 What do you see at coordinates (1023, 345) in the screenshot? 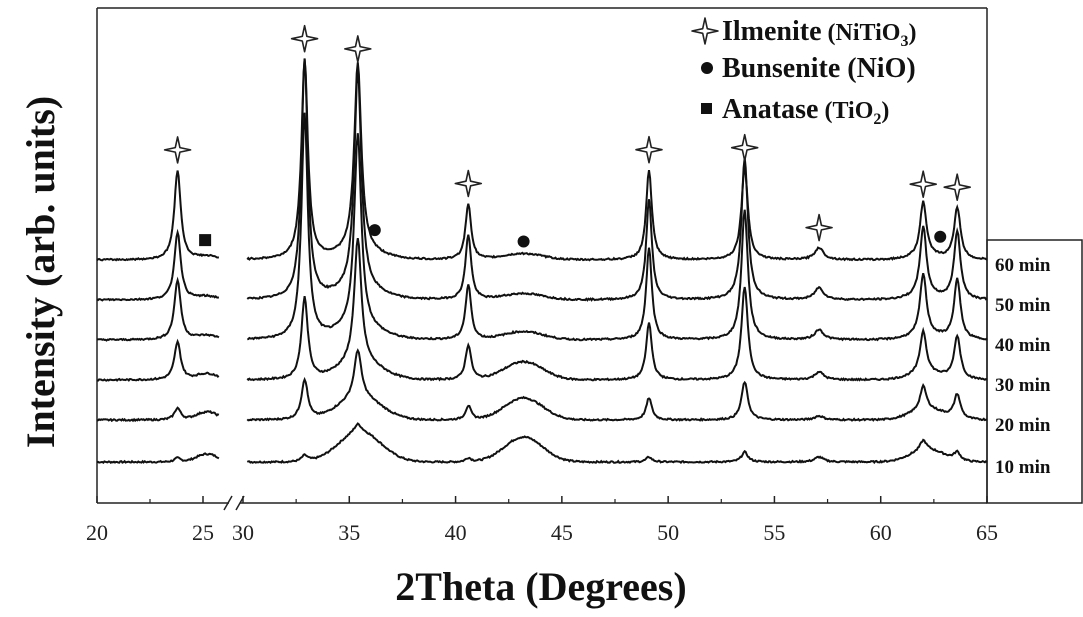
I see `series-label: 40 min` at bounding box center [1023, 345].